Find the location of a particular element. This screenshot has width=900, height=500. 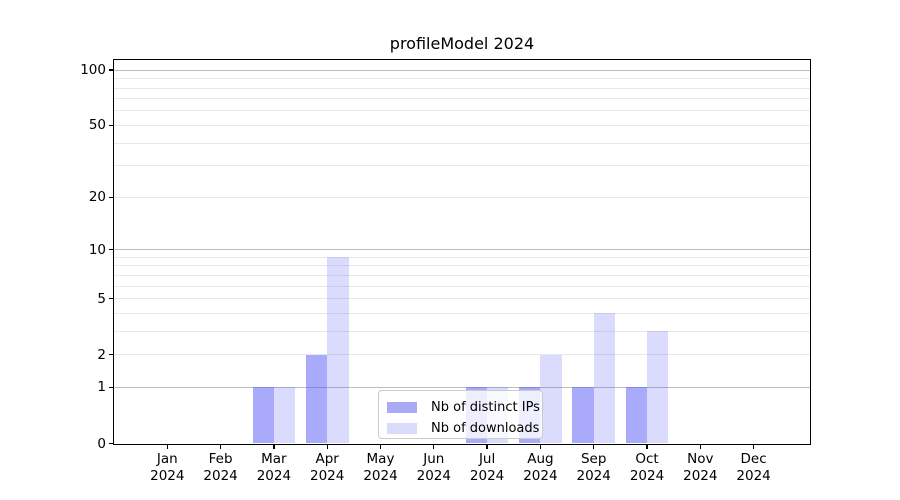

x-tick-month: Dec is located at coordinates (753, 459).